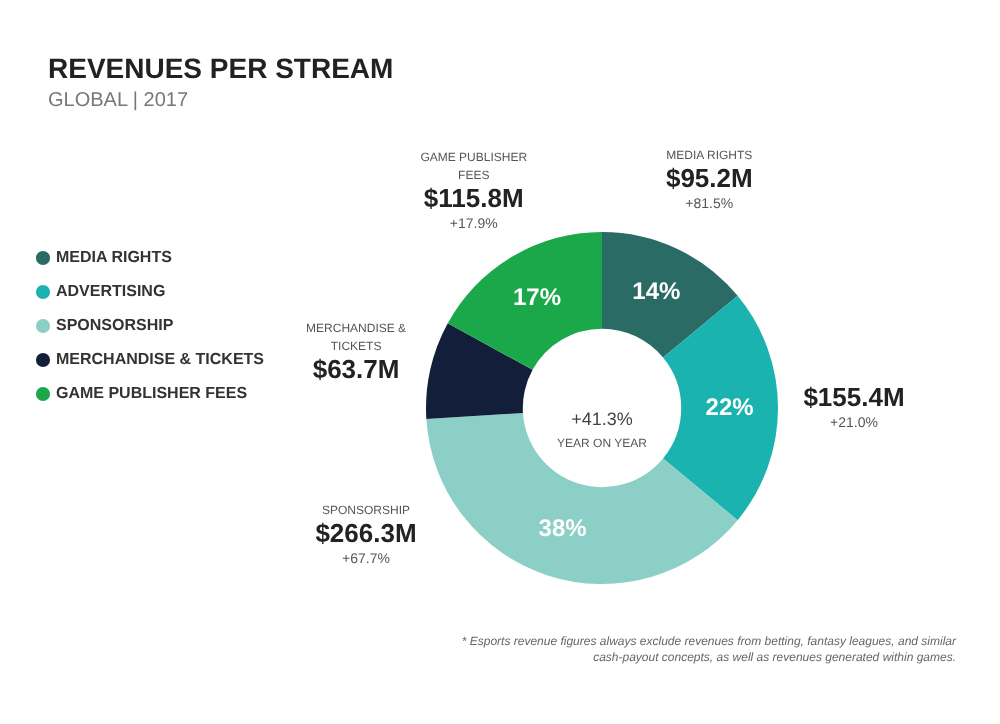 The width and height of the screenshot is (1000, 724). Describe the element at coordinates (563, 527) in the screenshot. I see `data-label: 38%` at that location.